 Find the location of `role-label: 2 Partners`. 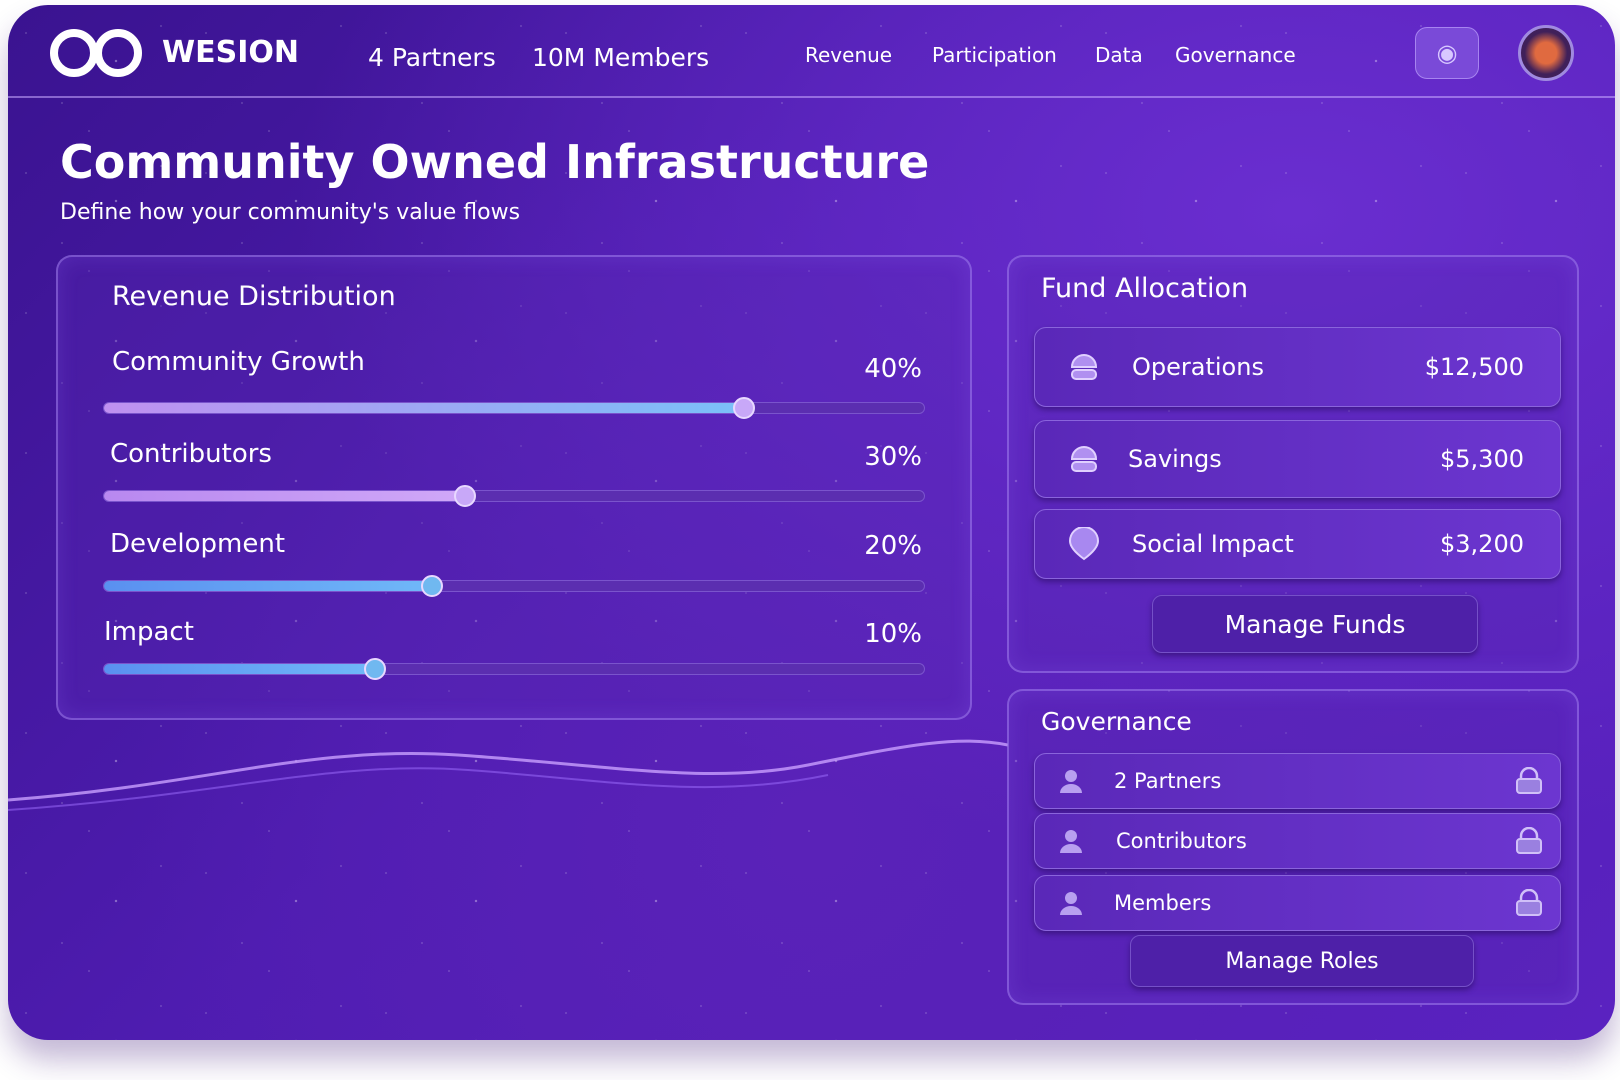

role-label: 2 Partners is located at coordinates (1168, 781).